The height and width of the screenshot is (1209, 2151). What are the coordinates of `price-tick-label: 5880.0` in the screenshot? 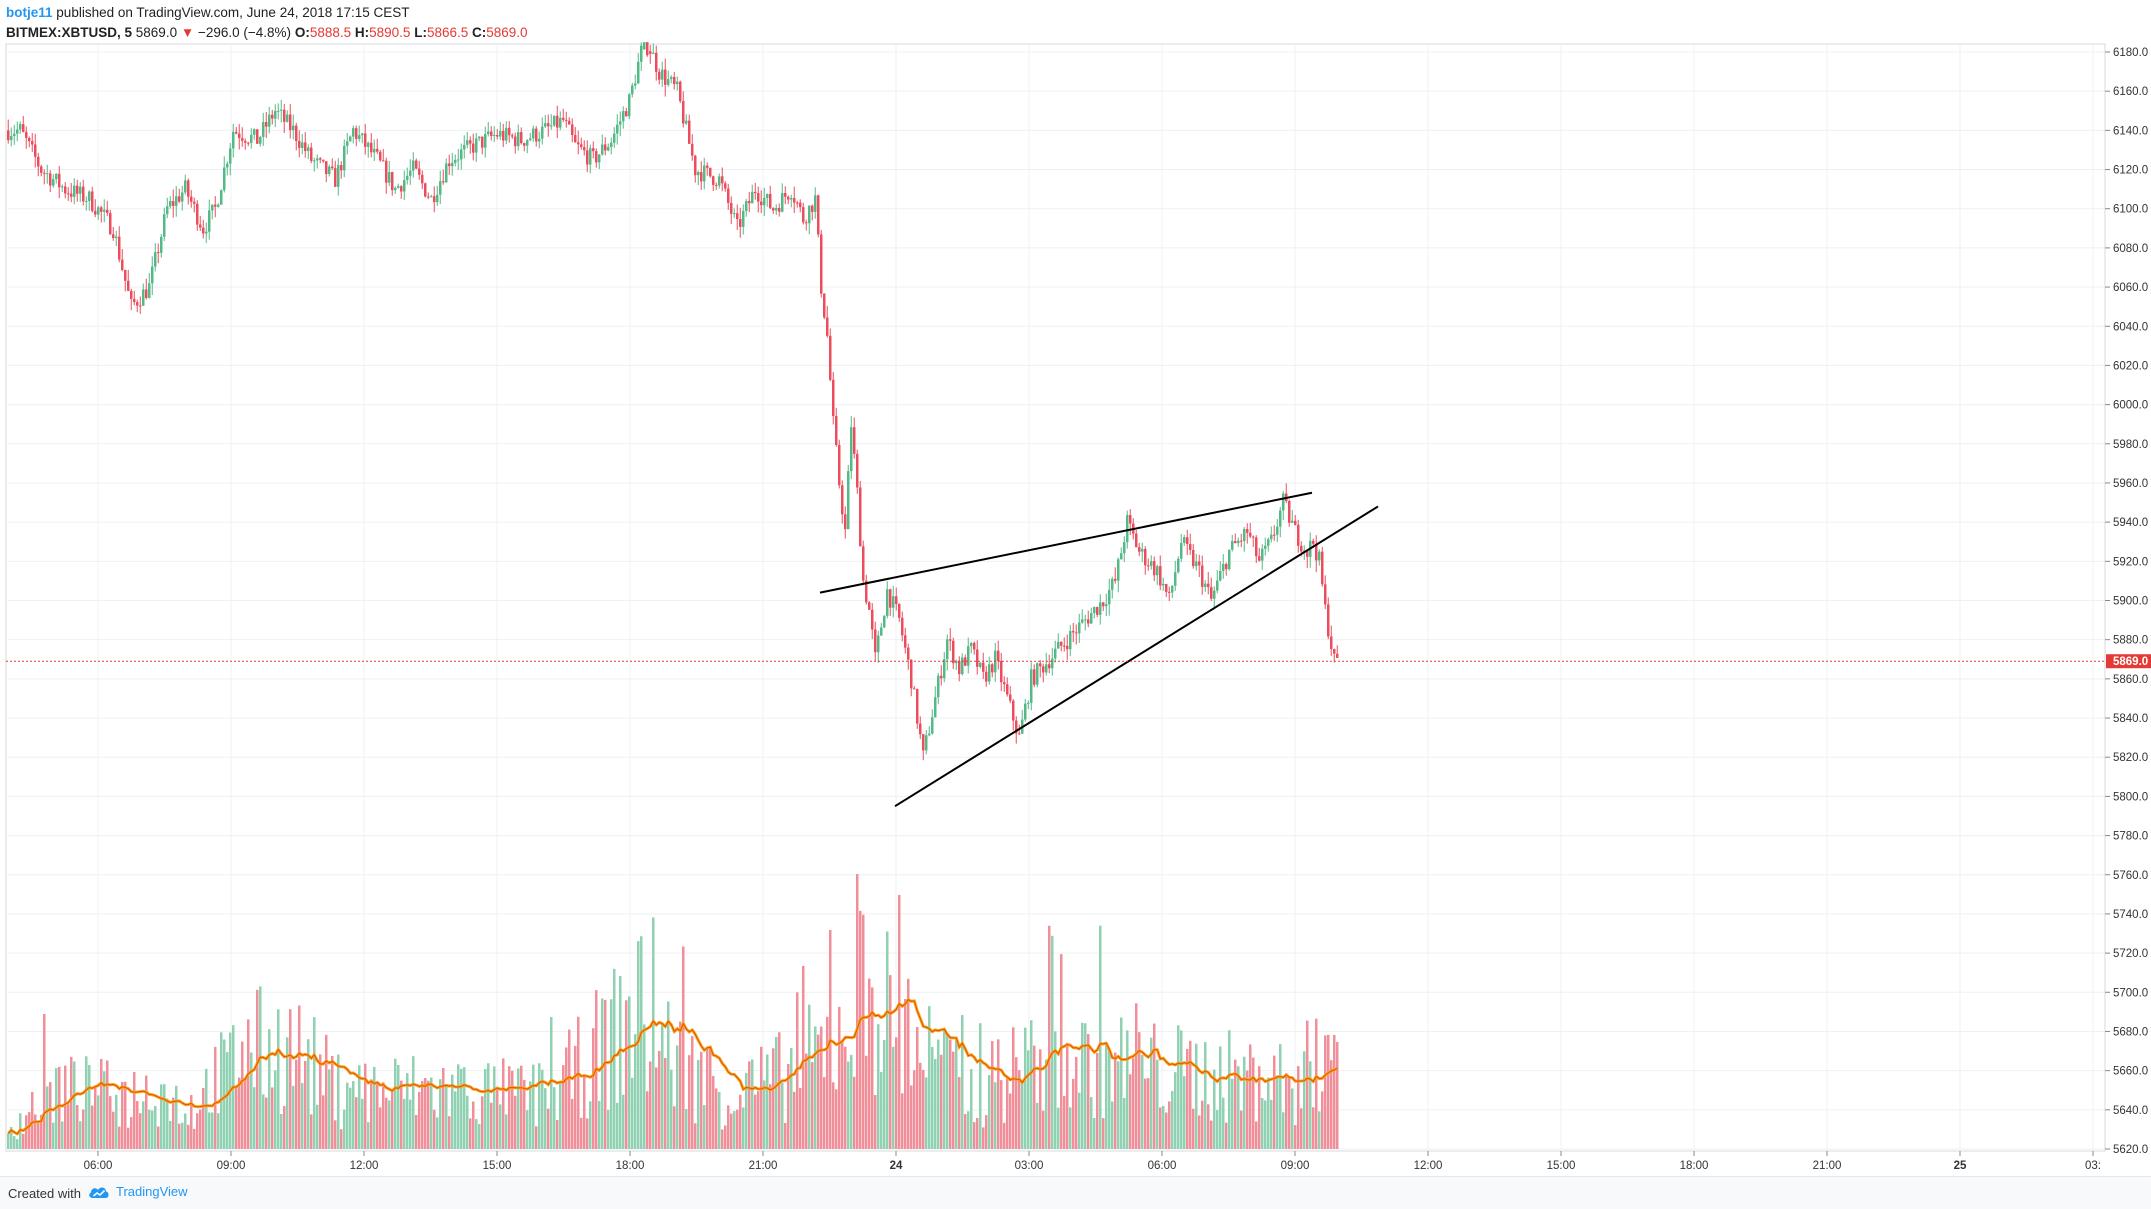 It's located at (2130, 641).